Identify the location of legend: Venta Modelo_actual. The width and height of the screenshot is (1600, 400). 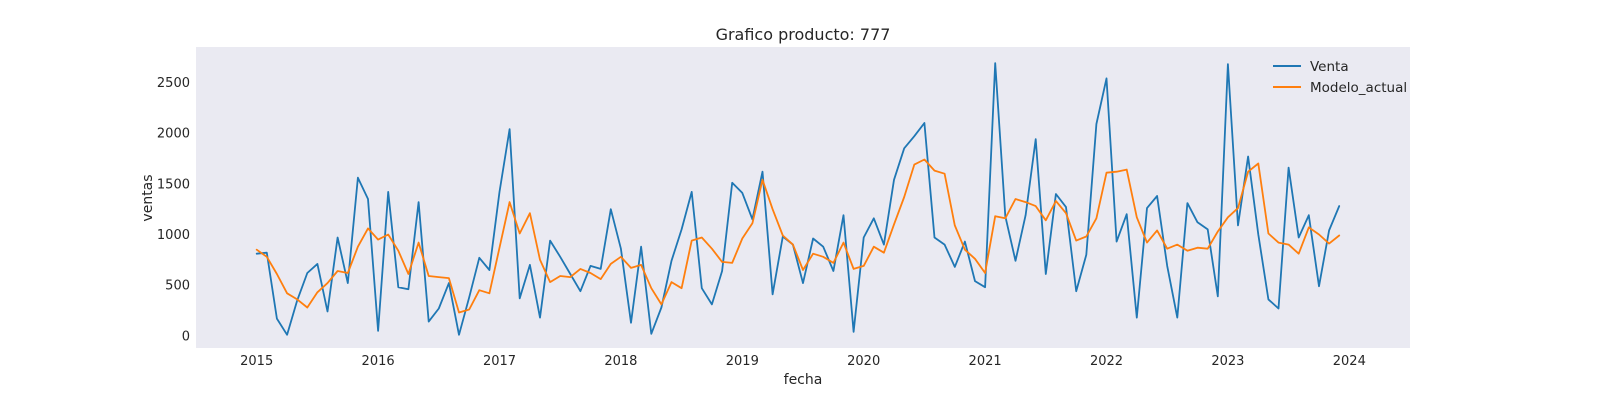
(1340, 77).